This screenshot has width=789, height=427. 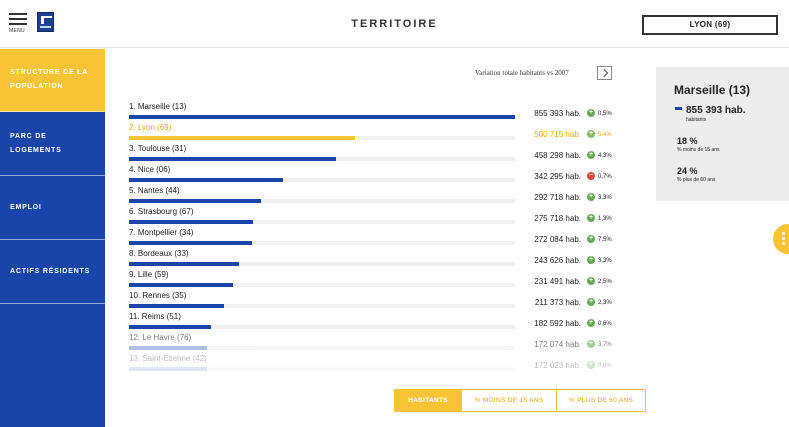 I want to click on city-row: 4. Nice (06) 342 295 hab. −0,7%, so click(x=379, y=173).